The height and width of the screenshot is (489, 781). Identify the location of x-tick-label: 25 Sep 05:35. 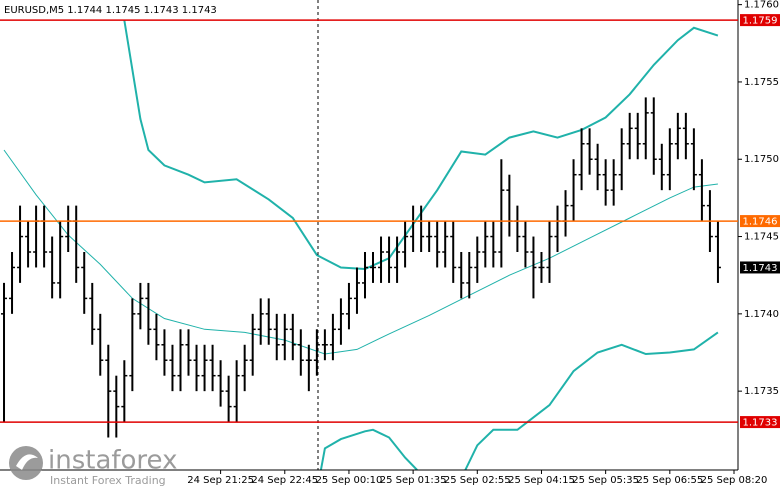
(605, 480).